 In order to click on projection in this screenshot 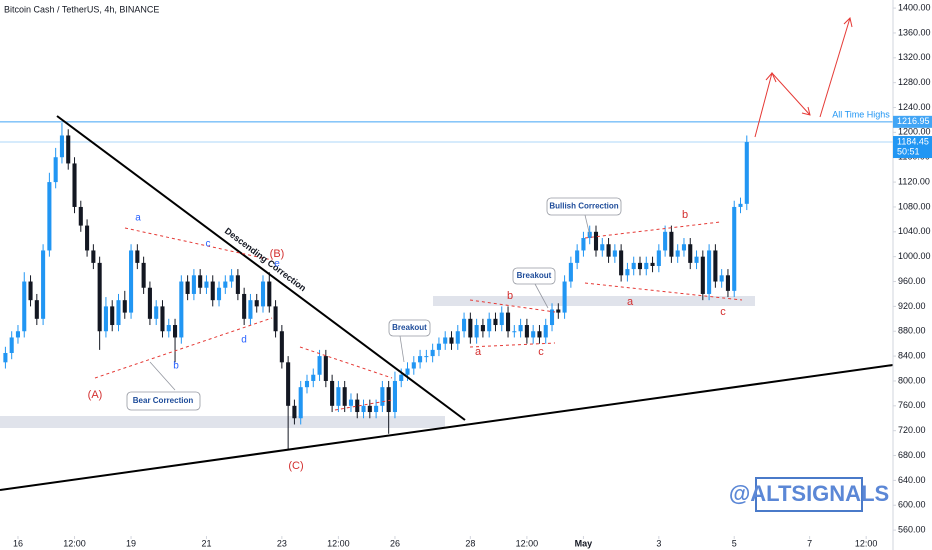, I will do `click(835, 67)`.